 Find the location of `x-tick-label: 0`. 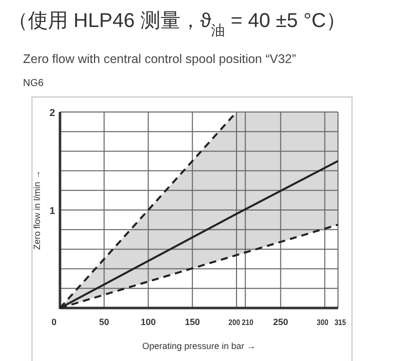

x-tick-label: 0 is located at coordinates (54, 322).